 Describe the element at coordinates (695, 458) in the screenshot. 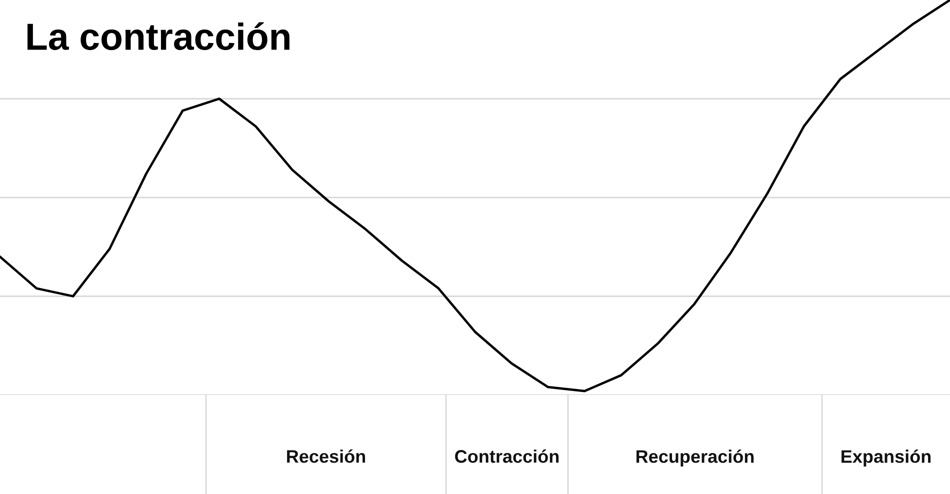

I see `text: Recuperación` at that location.